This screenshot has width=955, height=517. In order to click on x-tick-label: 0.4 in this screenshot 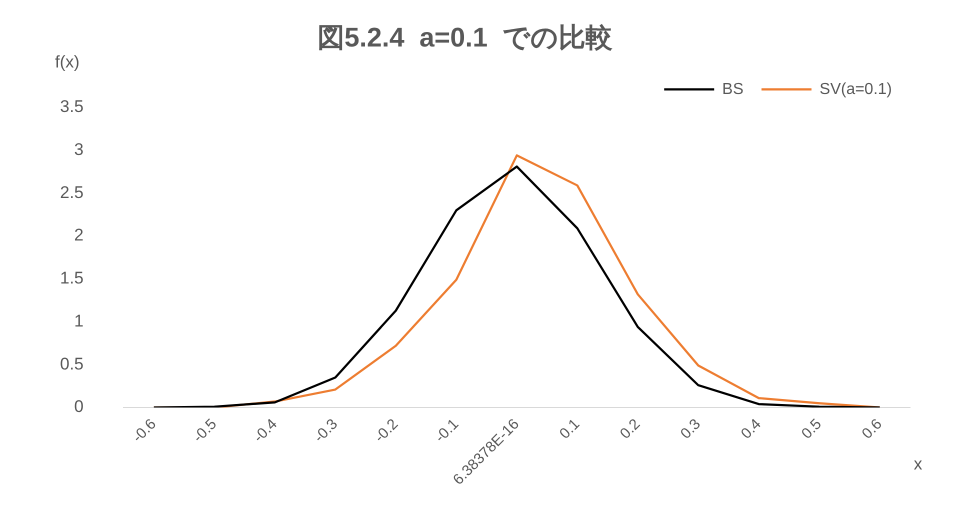, I will do `click(751, 429)`.